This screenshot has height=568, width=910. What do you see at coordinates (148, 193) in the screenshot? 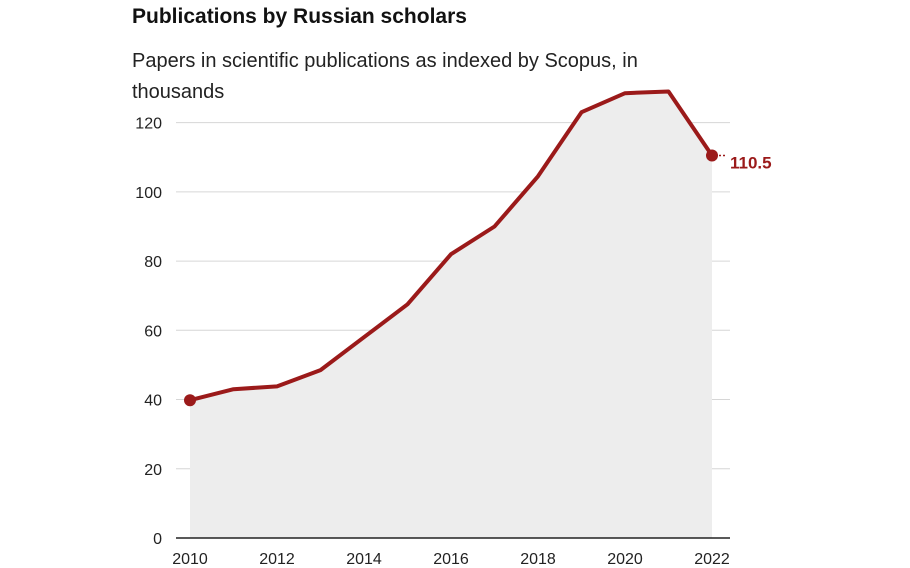
I see `y-tick-label: 100` at bounding box center [148, 193].